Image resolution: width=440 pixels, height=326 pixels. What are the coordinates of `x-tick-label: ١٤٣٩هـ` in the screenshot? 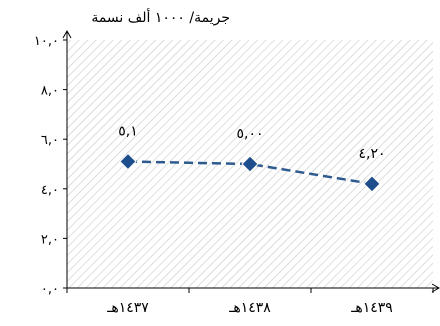 It's located at (371, 308).